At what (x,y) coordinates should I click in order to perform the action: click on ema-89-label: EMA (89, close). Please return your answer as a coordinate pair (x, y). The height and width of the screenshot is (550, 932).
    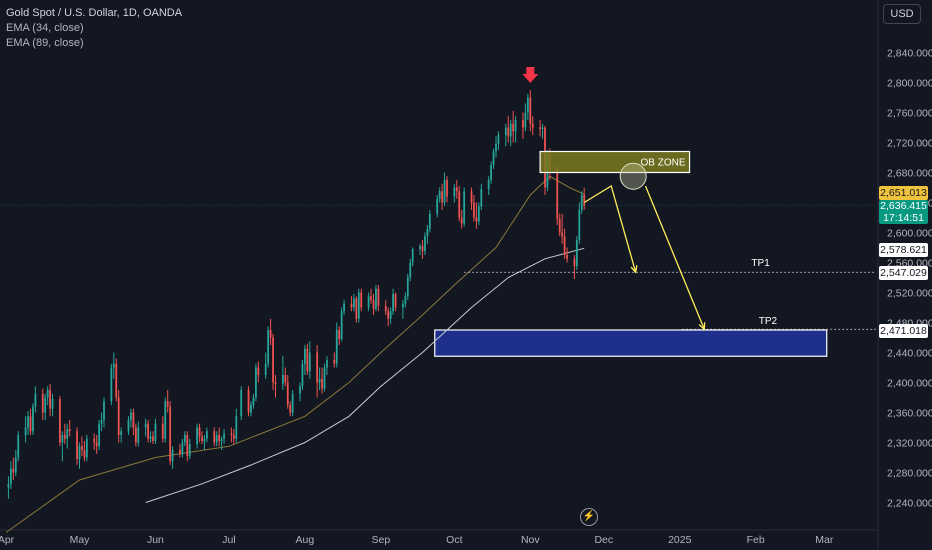
    Looking at the image, I should click on (45, 43).